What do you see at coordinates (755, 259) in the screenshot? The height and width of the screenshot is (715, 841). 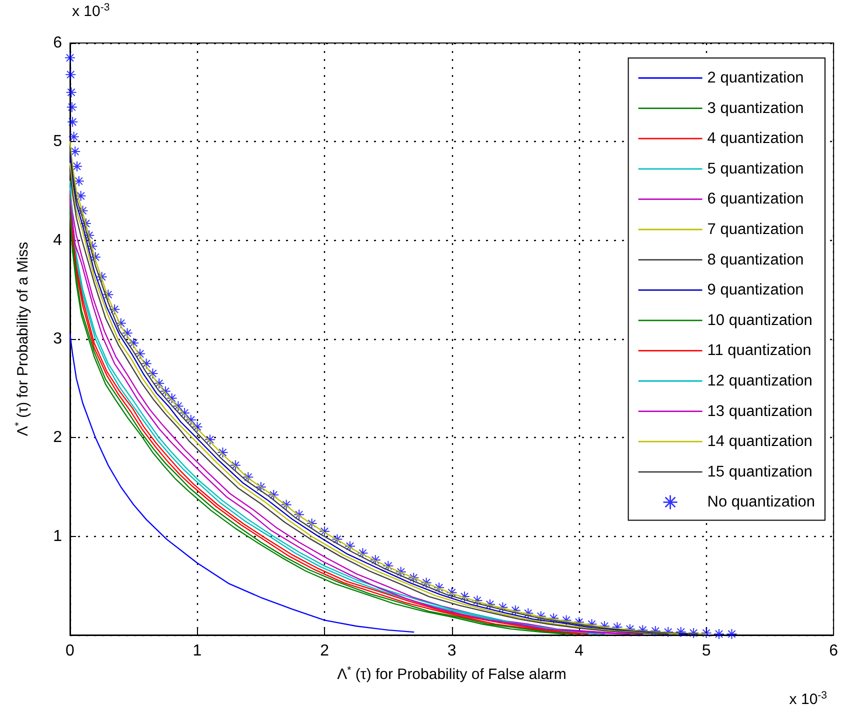 I see `legend-label: 8 quantization` at bounding box center [755, 259].